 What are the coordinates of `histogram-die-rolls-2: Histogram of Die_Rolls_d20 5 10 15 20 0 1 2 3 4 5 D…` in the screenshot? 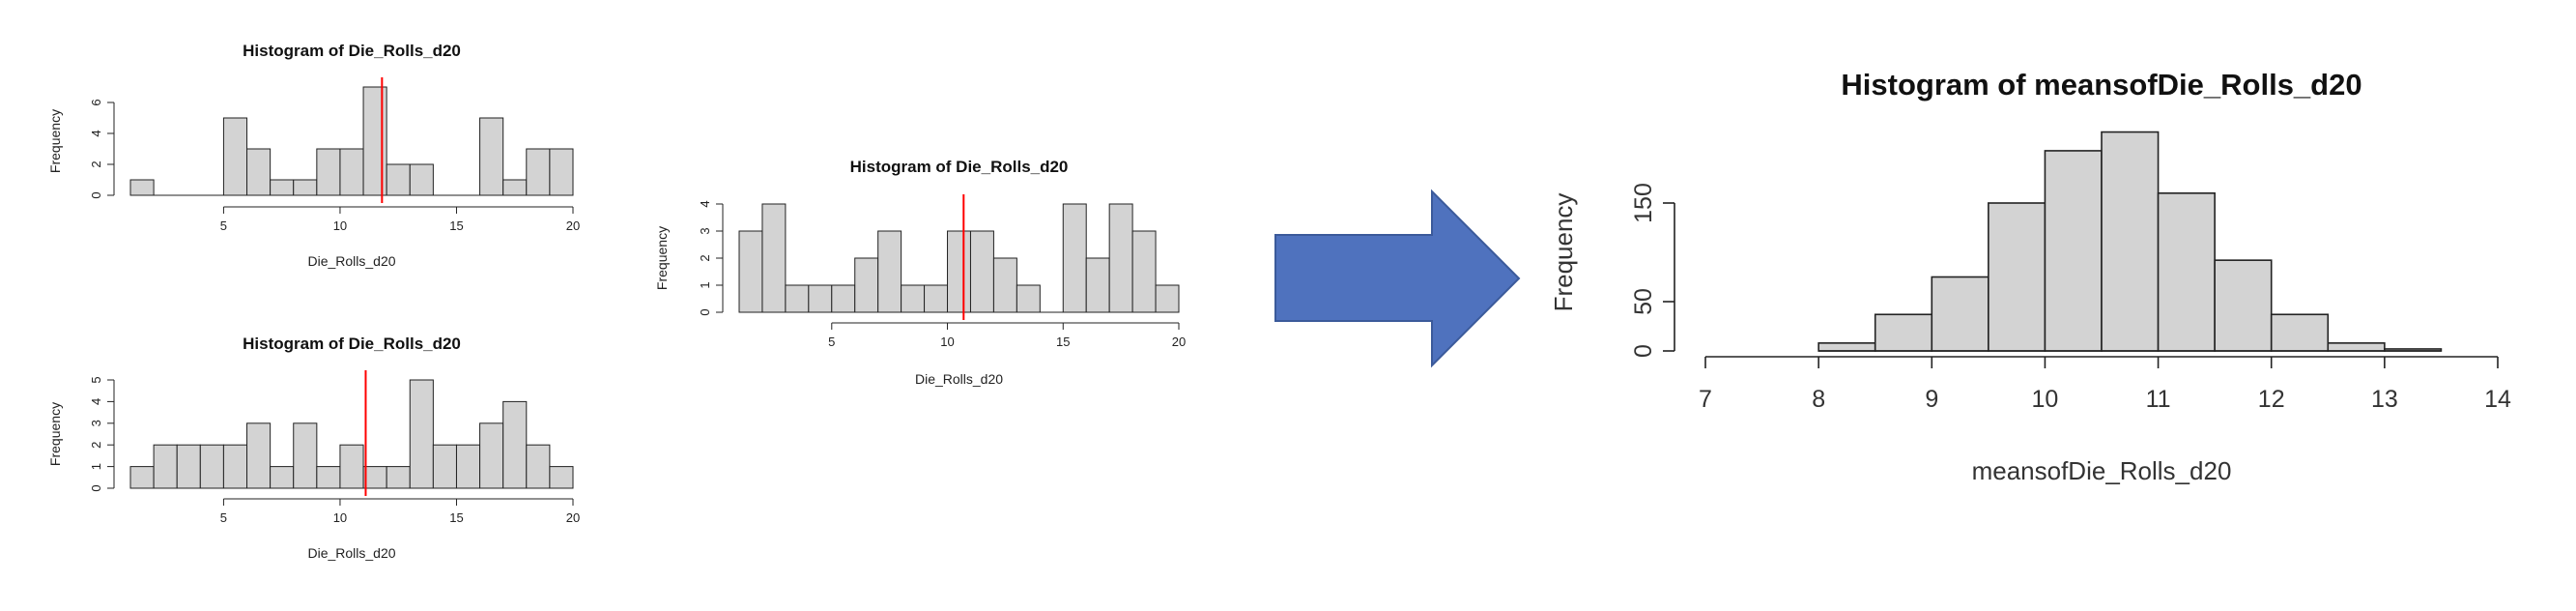 It's located at (313, 448).